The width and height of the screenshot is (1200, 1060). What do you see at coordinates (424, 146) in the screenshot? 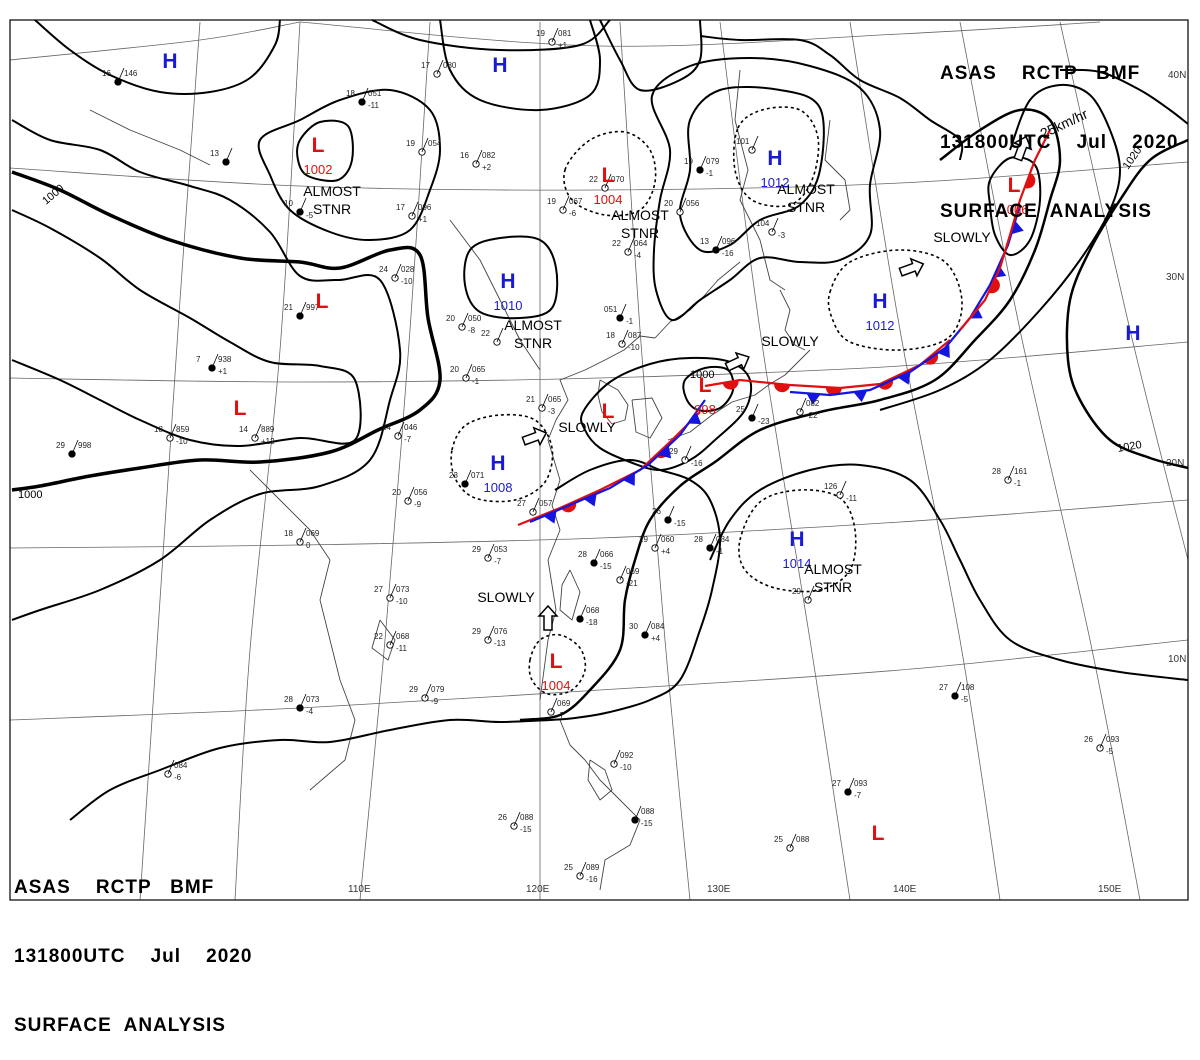
I see `station-plot: 19 054` at bounding box center [424, 146].